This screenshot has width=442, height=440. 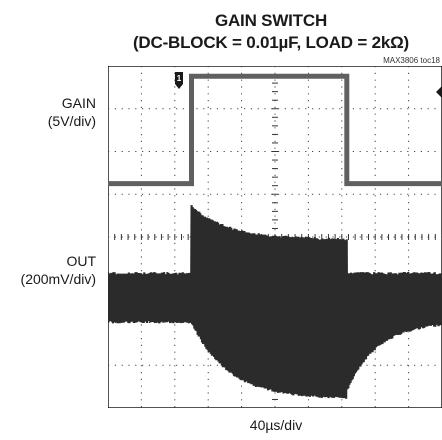 I want to click on gain-channel-label: GAIN (5V/div), so click(x=48, y=112).